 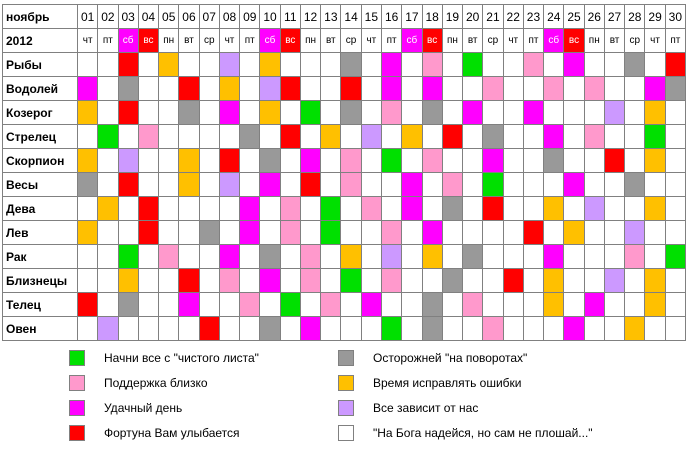 I want to click on day-number: 17, so click(x=412, y=16).